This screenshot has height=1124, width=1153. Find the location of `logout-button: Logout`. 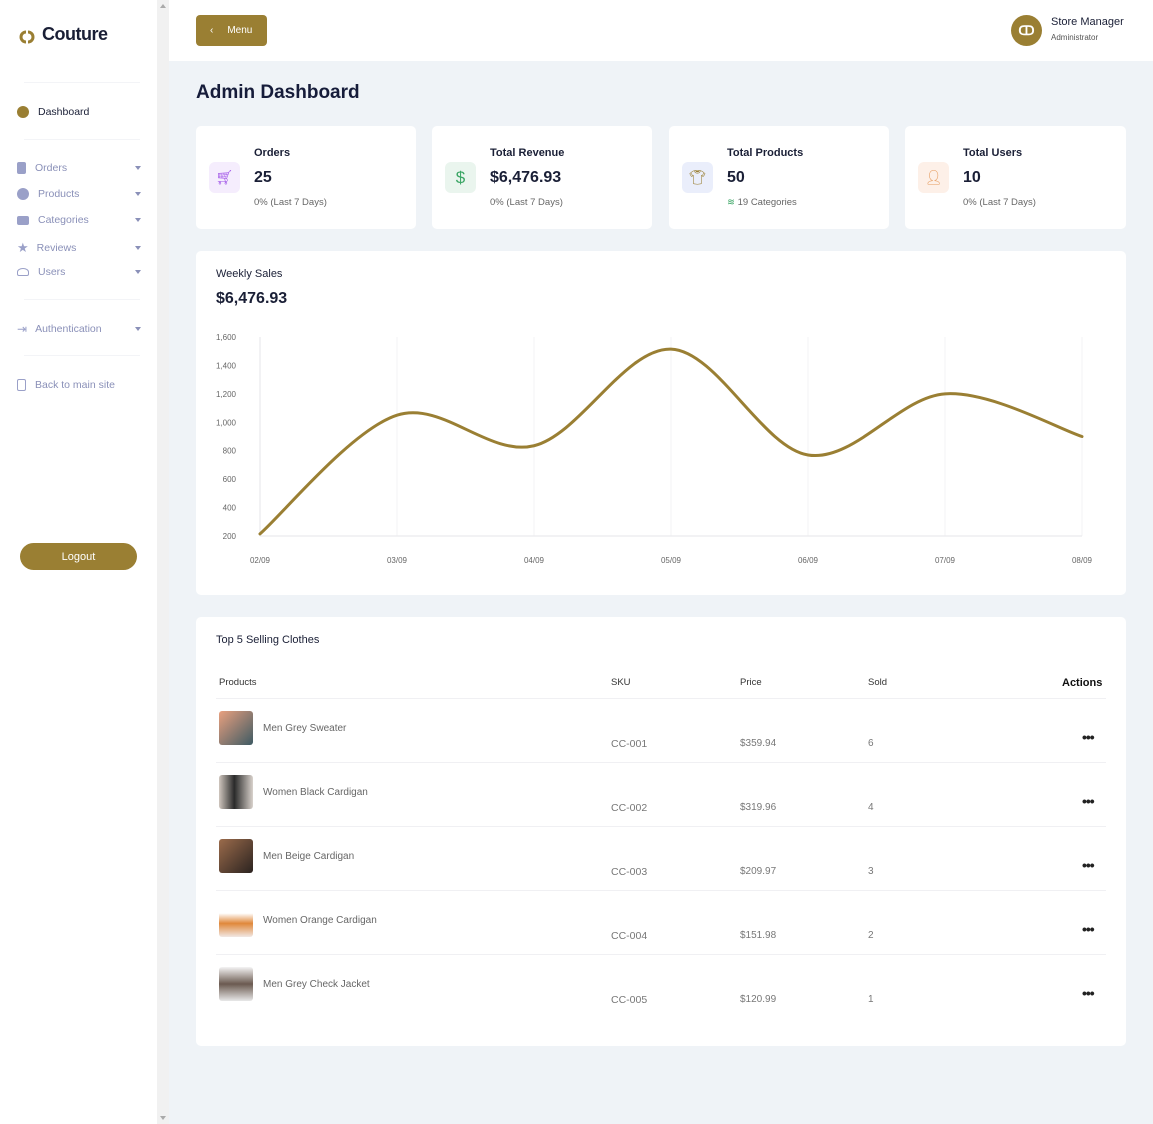

logout-button: Logout is located at coordinates (78, 556).